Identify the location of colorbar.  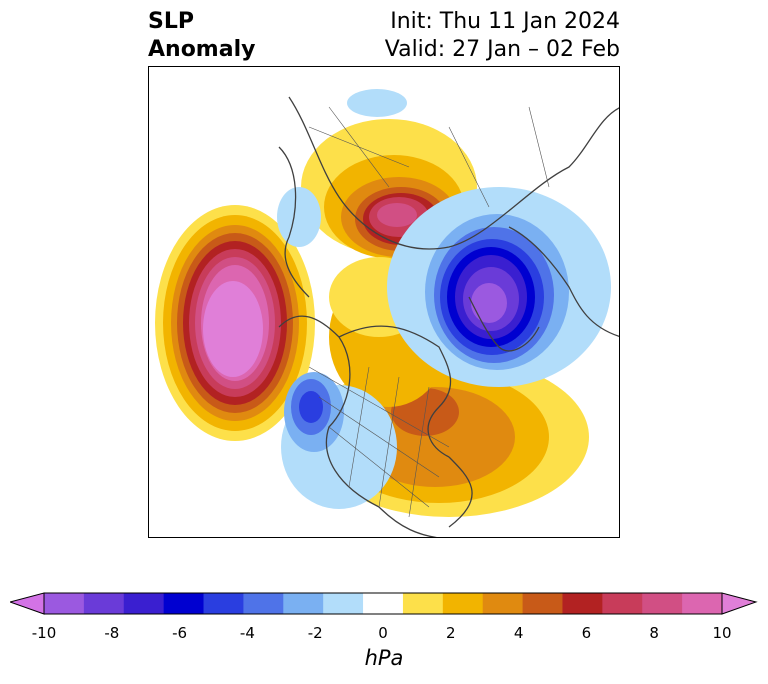
(384, 603).